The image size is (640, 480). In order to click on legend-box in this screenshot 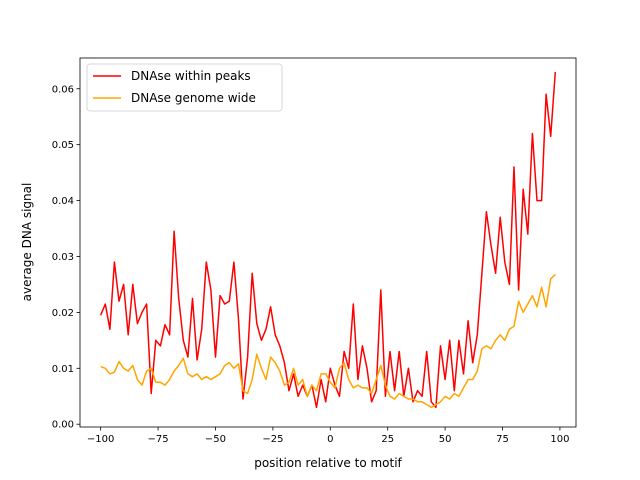, I will do `click(184, 87)`.